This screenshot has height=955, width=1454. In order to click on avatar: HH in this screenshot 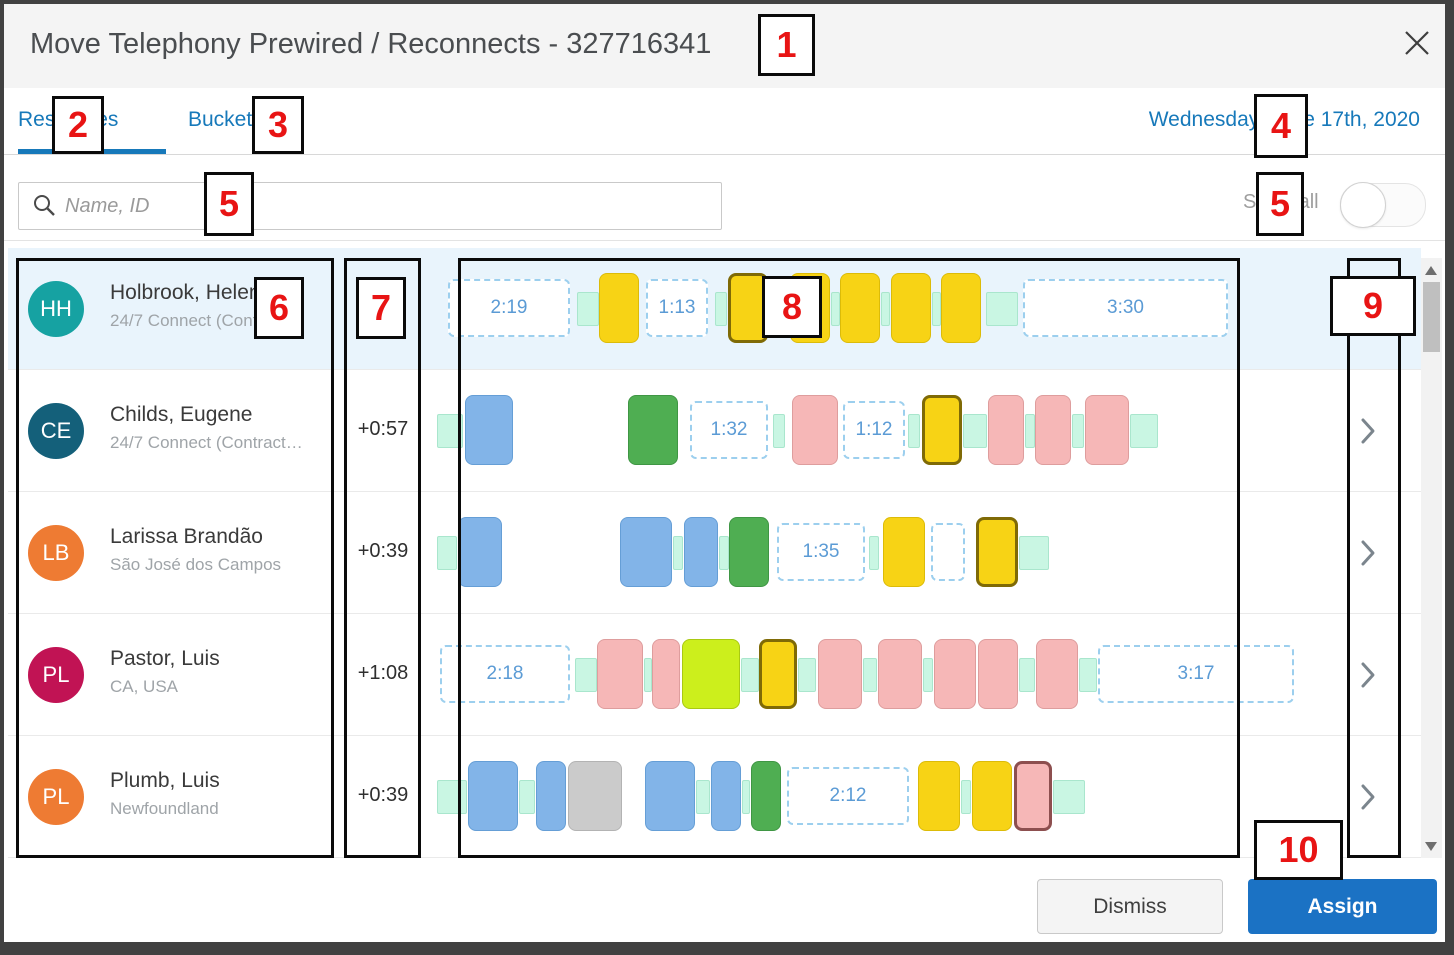, I will do `click(56, 309)`.